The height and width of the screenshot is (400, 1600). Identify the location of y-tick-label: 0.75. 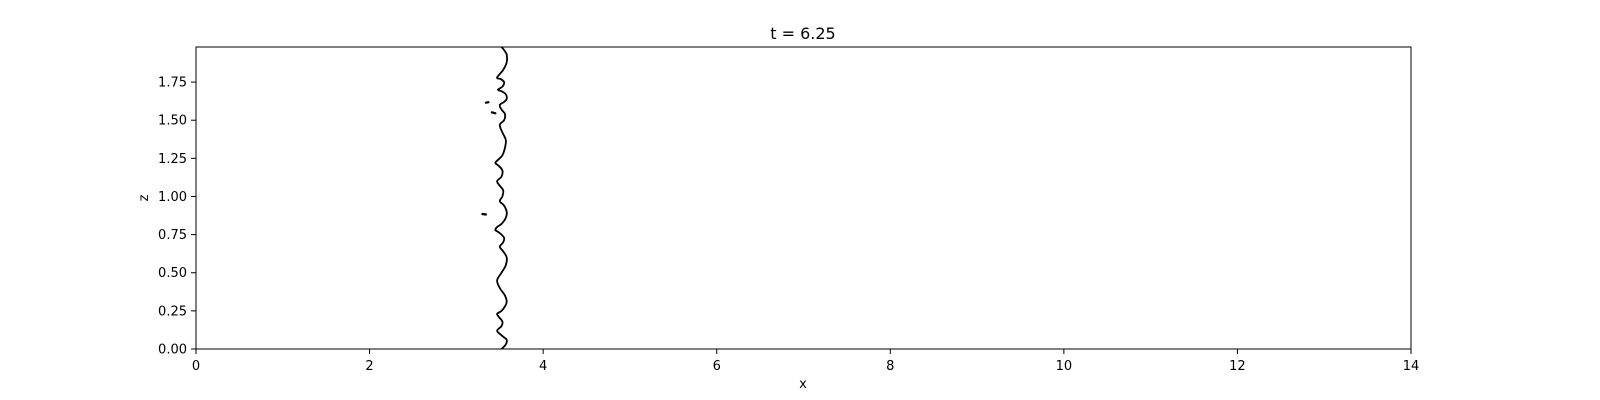
(172, 235).